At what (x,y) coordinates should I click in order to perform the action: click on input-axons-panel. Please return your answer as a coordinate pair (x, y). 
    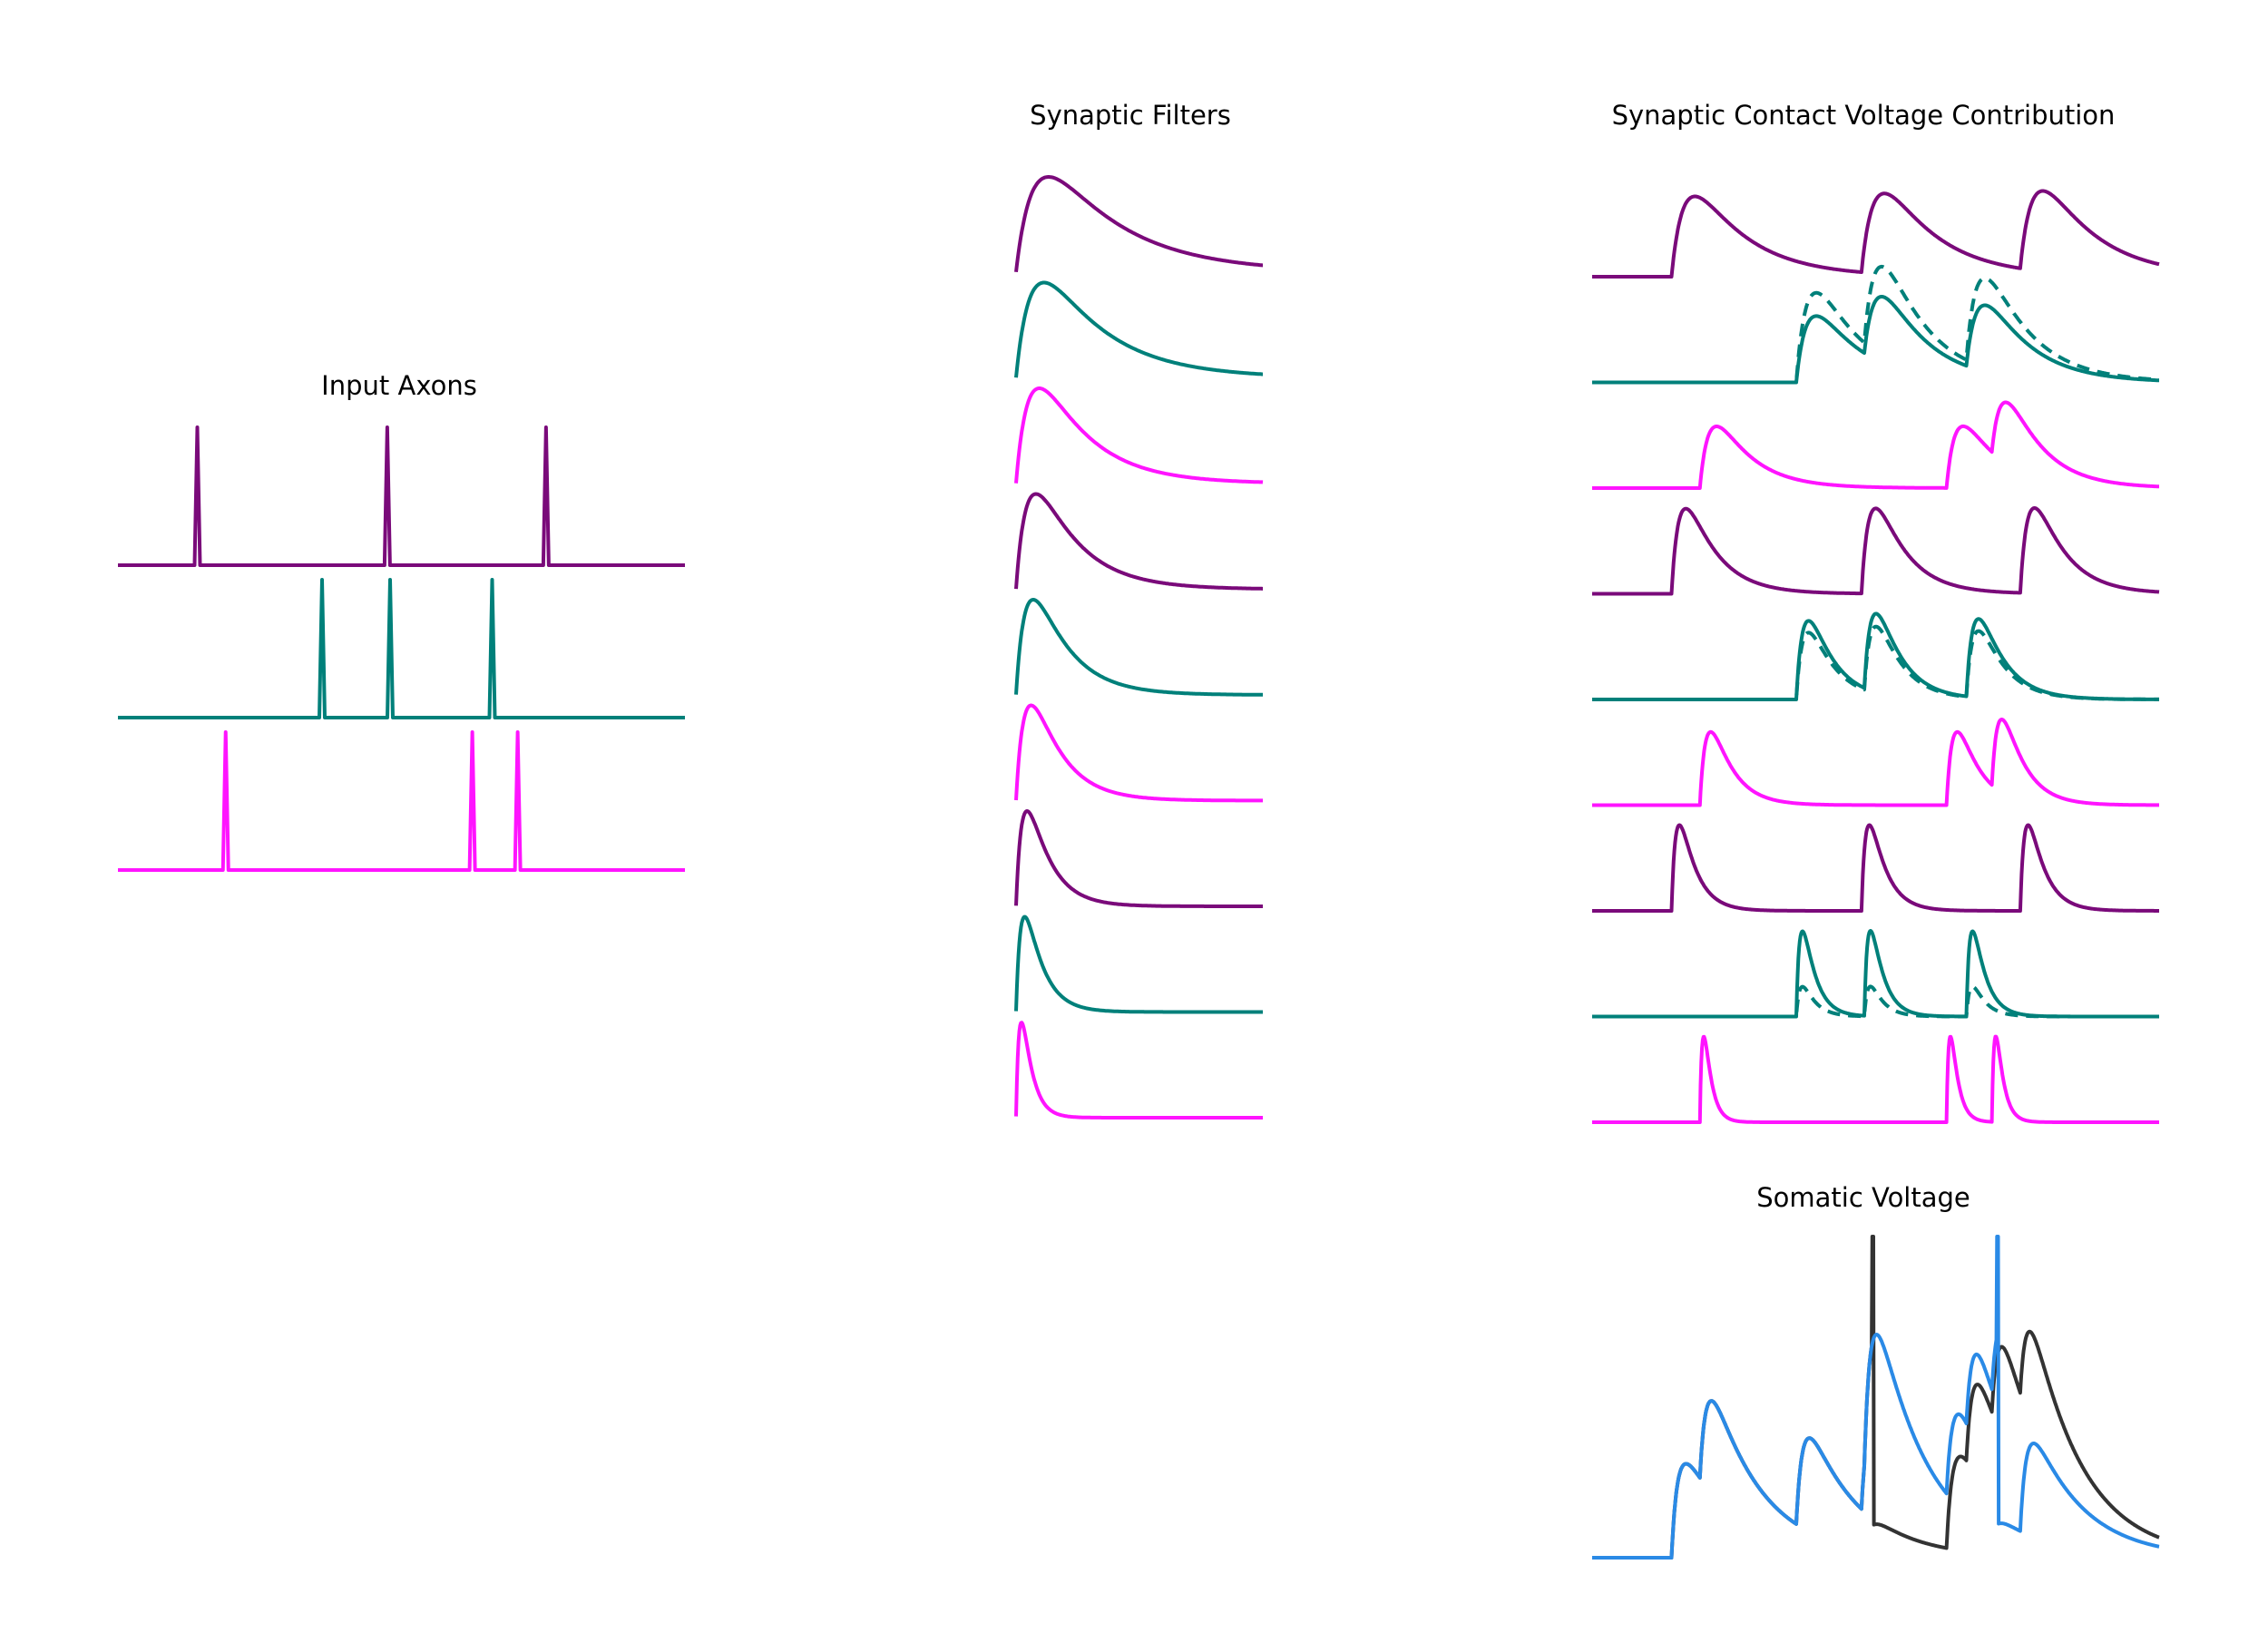
    Looking at the image, I should click on (401, 648).